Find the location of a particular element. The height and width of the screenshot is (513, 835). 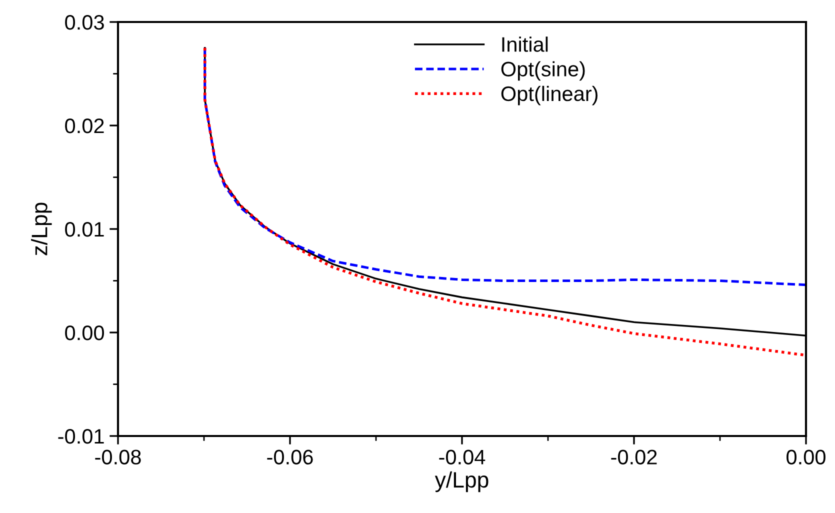

legend-label: Initial is located at coordinates (525, 44).